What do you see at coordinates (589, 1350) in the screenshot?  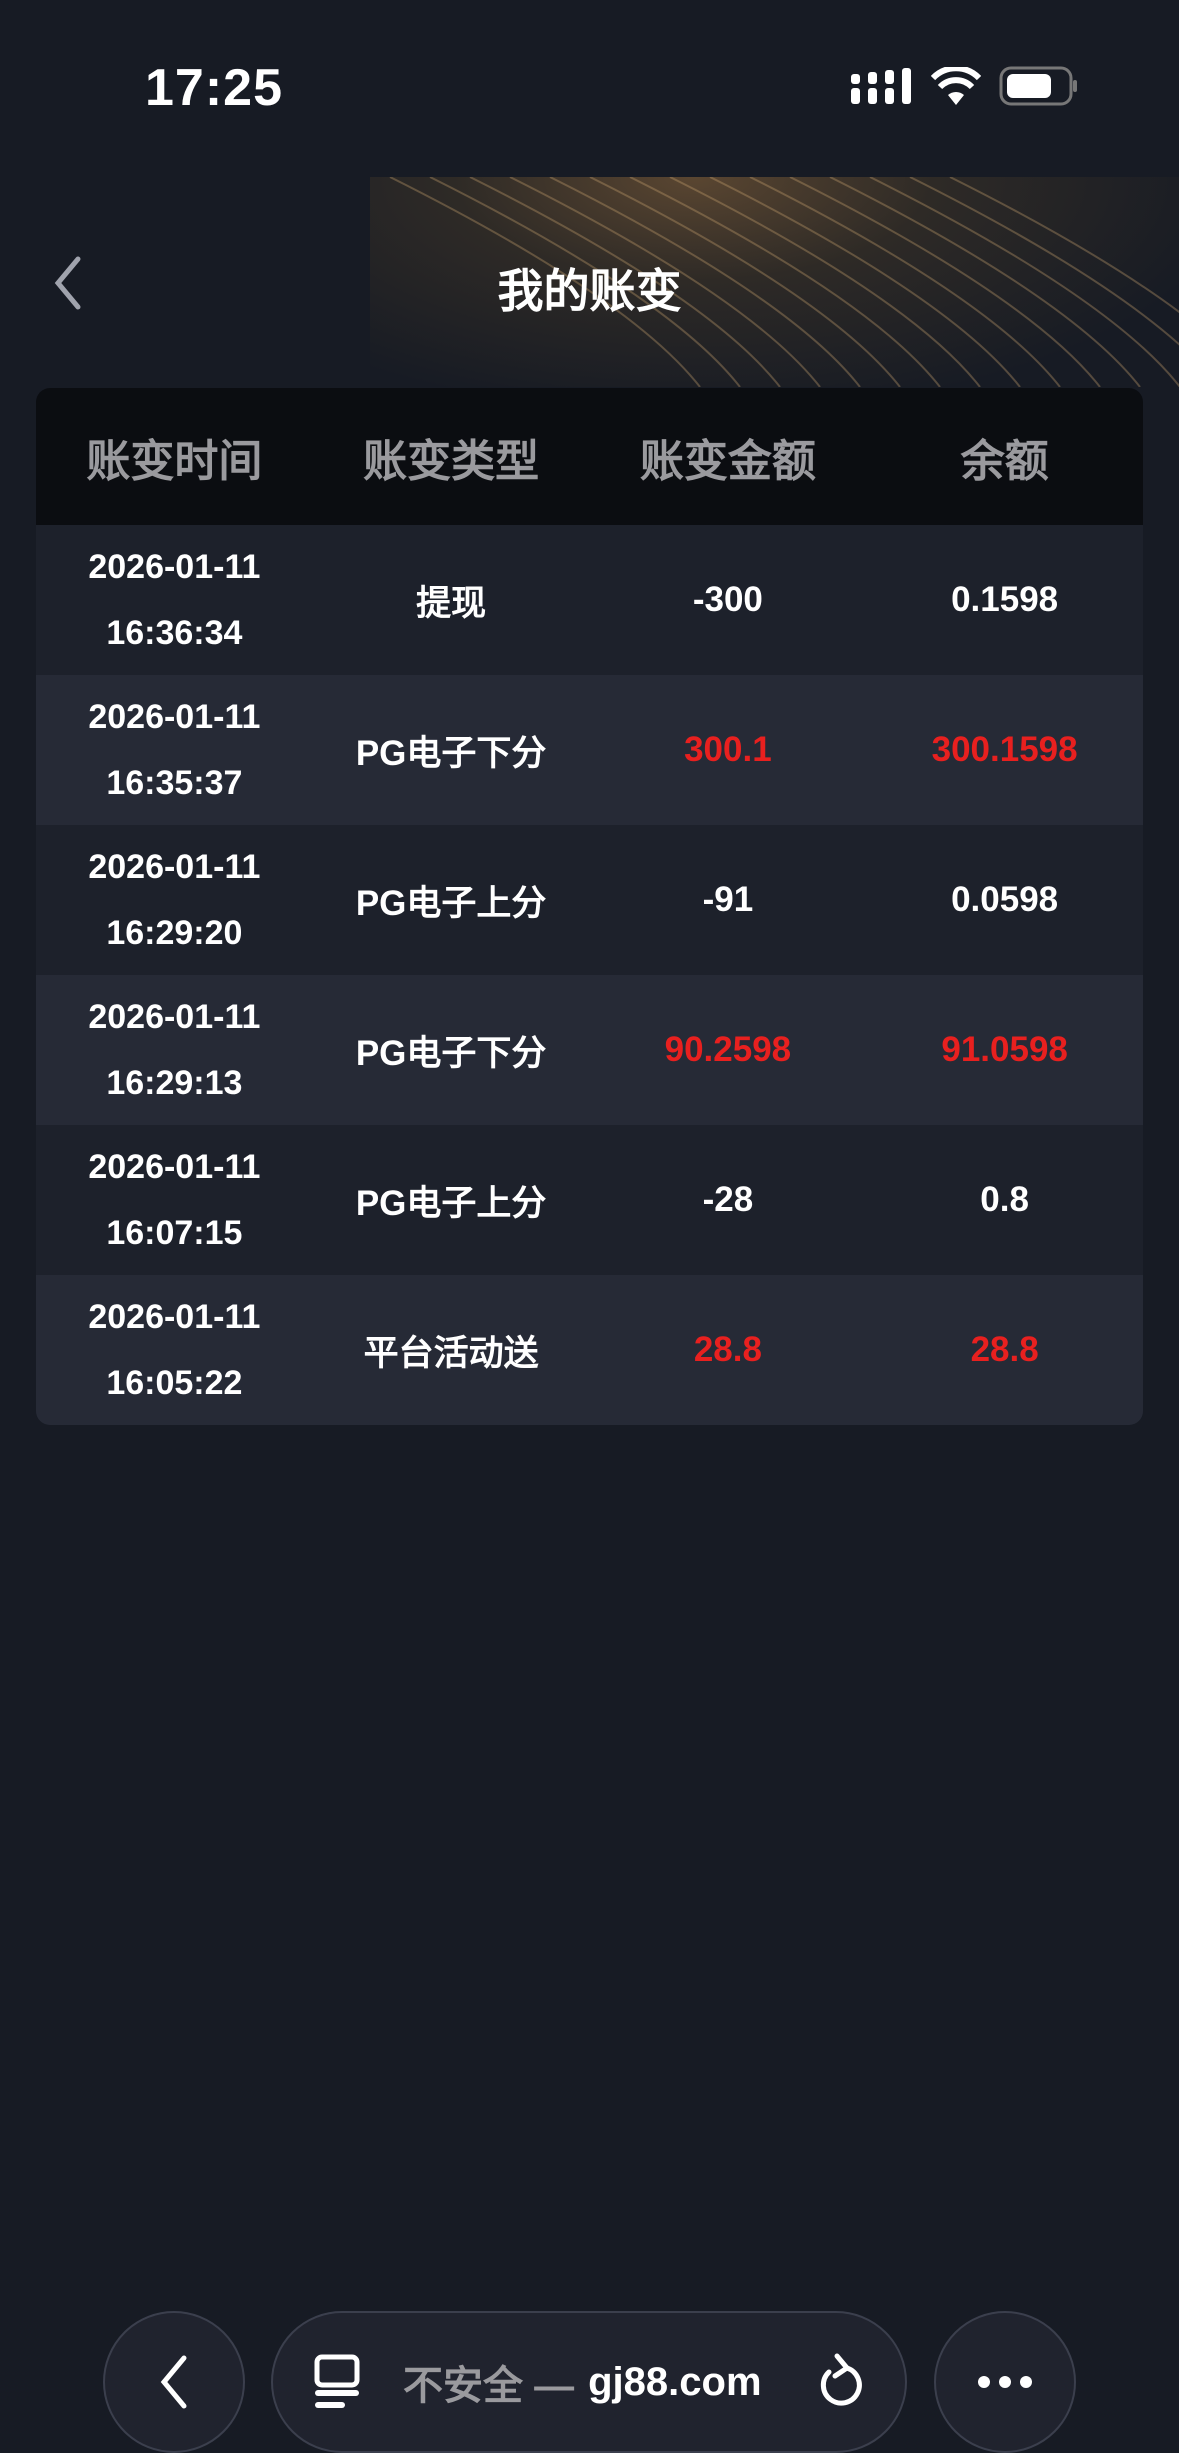 I see `table-row: 2026-01-11 16:05:22 平台活动送 28.8 28.8` at bounding box center [589, 1350].